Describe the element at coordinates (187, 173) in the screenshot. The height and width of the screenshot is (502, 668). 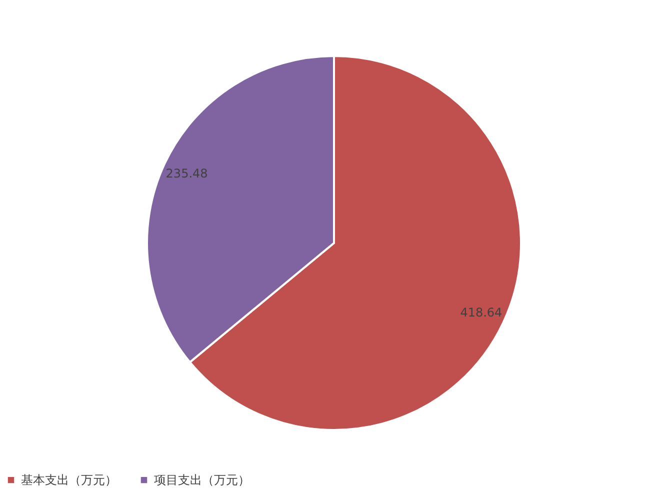
I see `data-label: 235.48` at that location.